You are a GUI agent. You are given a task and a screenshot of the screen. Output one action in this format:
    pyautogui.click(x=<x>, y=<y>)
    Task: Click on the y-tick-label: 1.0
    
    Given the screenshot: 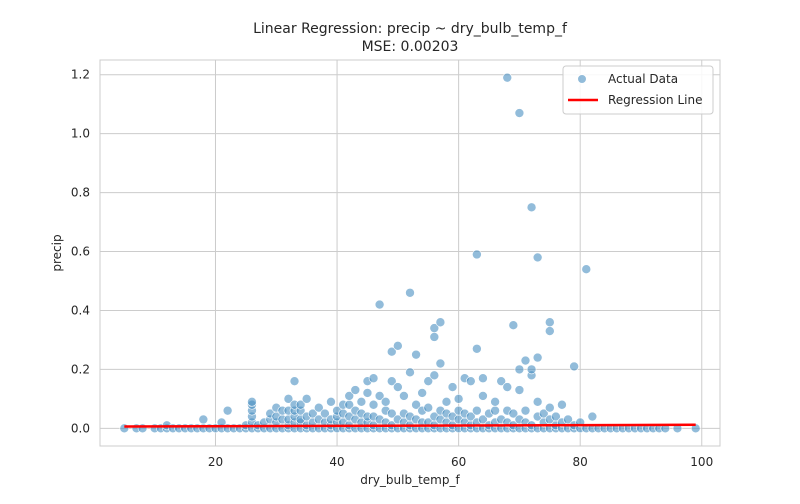 What is the action you would take?
    pyautogui.click(x=80, y=134)
    